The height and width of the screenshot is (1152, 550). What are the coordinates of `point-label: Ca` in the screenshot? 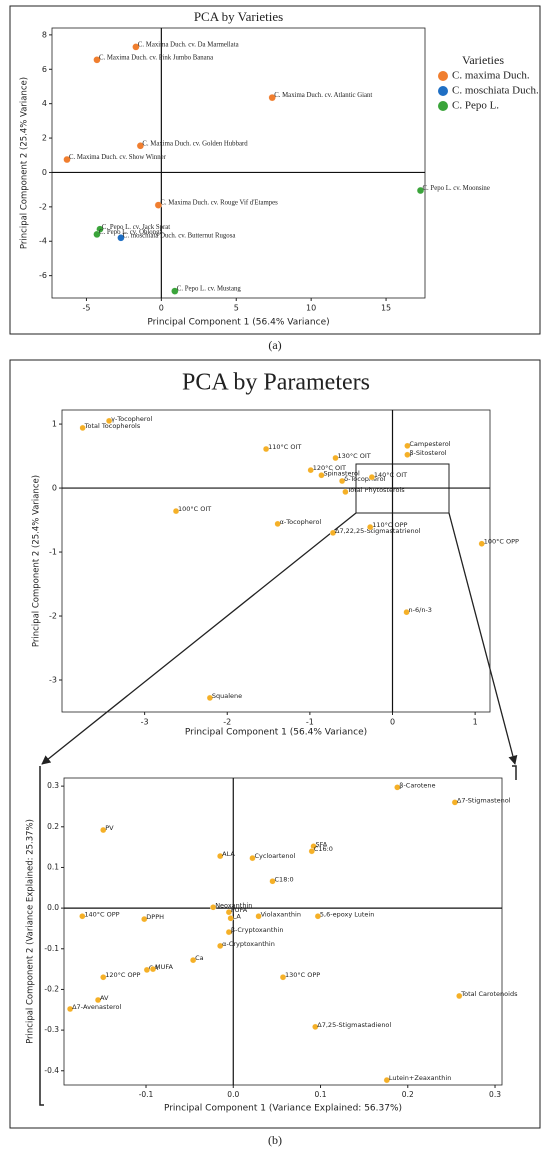 It's located at (199, 958).